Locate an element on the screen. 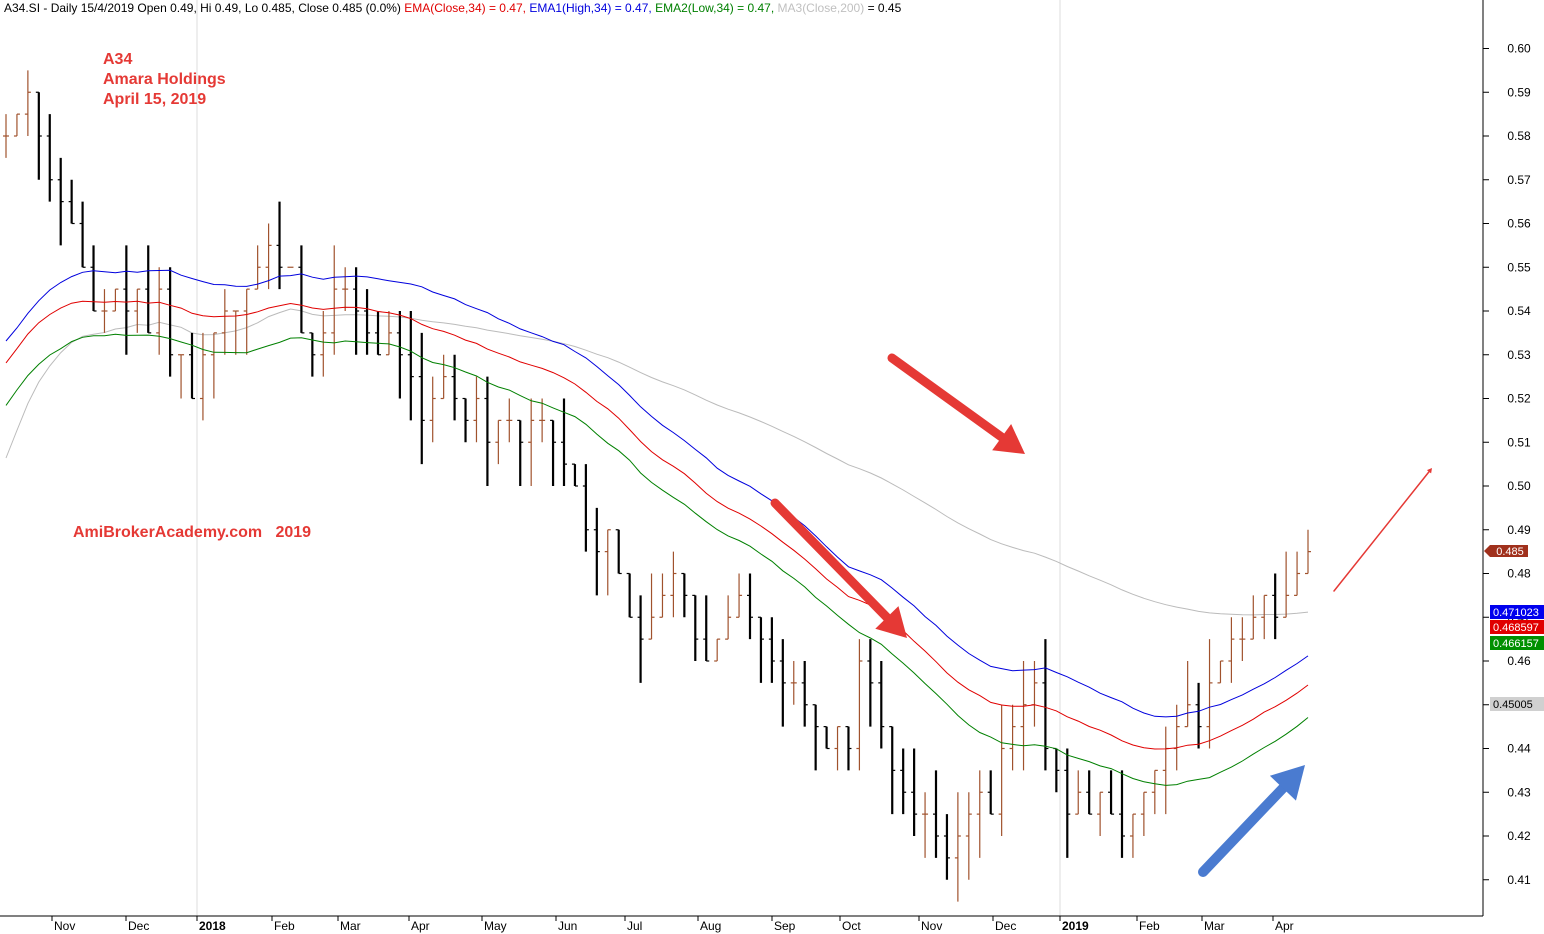  down-arrow-lower-head is located at coordinates (891, 622).